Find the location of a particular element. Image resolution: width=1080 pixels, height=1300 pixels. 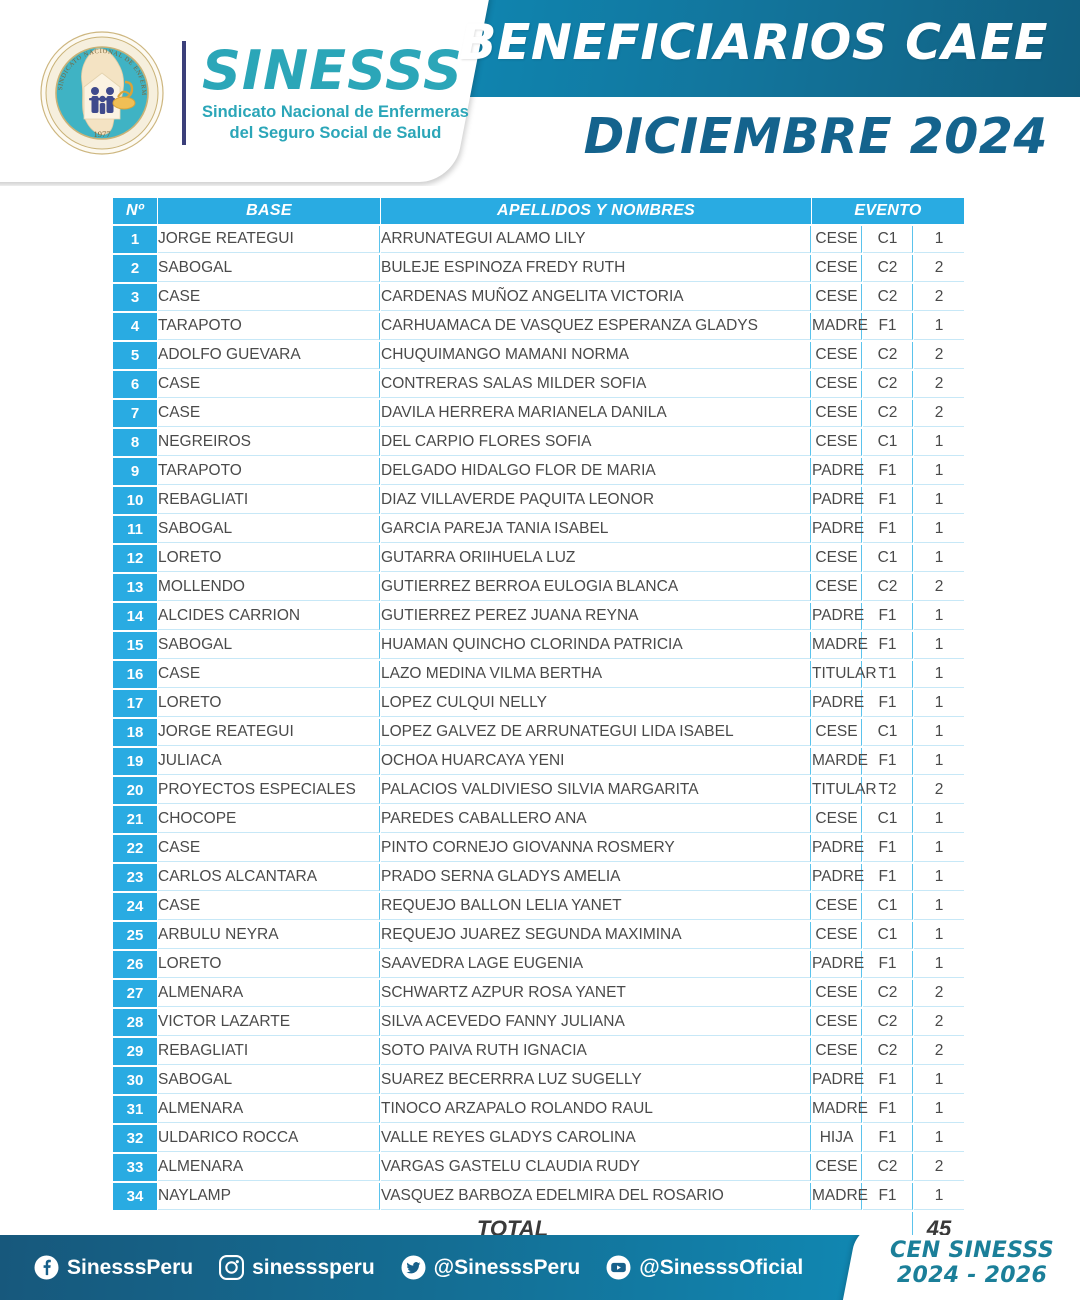

social-label: SinesssPeru is located at coordinates (130, 1267).